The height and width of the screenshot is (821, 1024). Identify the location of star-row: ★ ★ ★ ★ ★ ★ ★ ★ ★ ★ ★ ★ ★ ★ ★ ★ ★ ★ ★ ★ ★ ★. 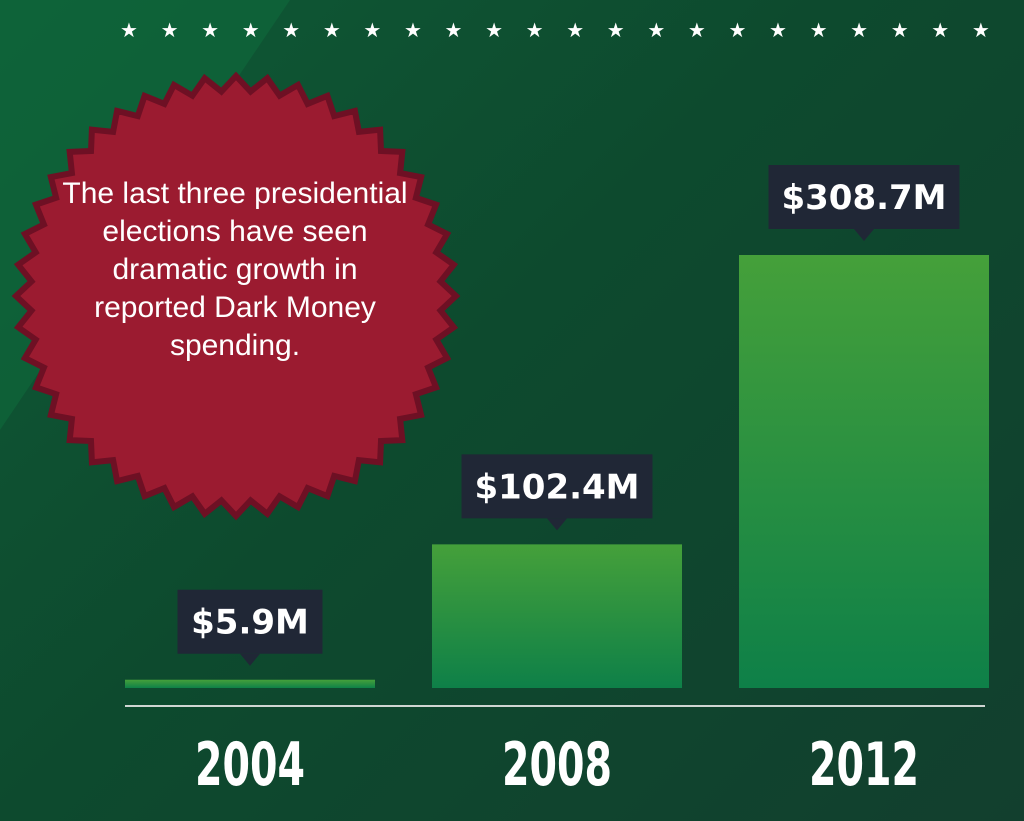
(555, 30).